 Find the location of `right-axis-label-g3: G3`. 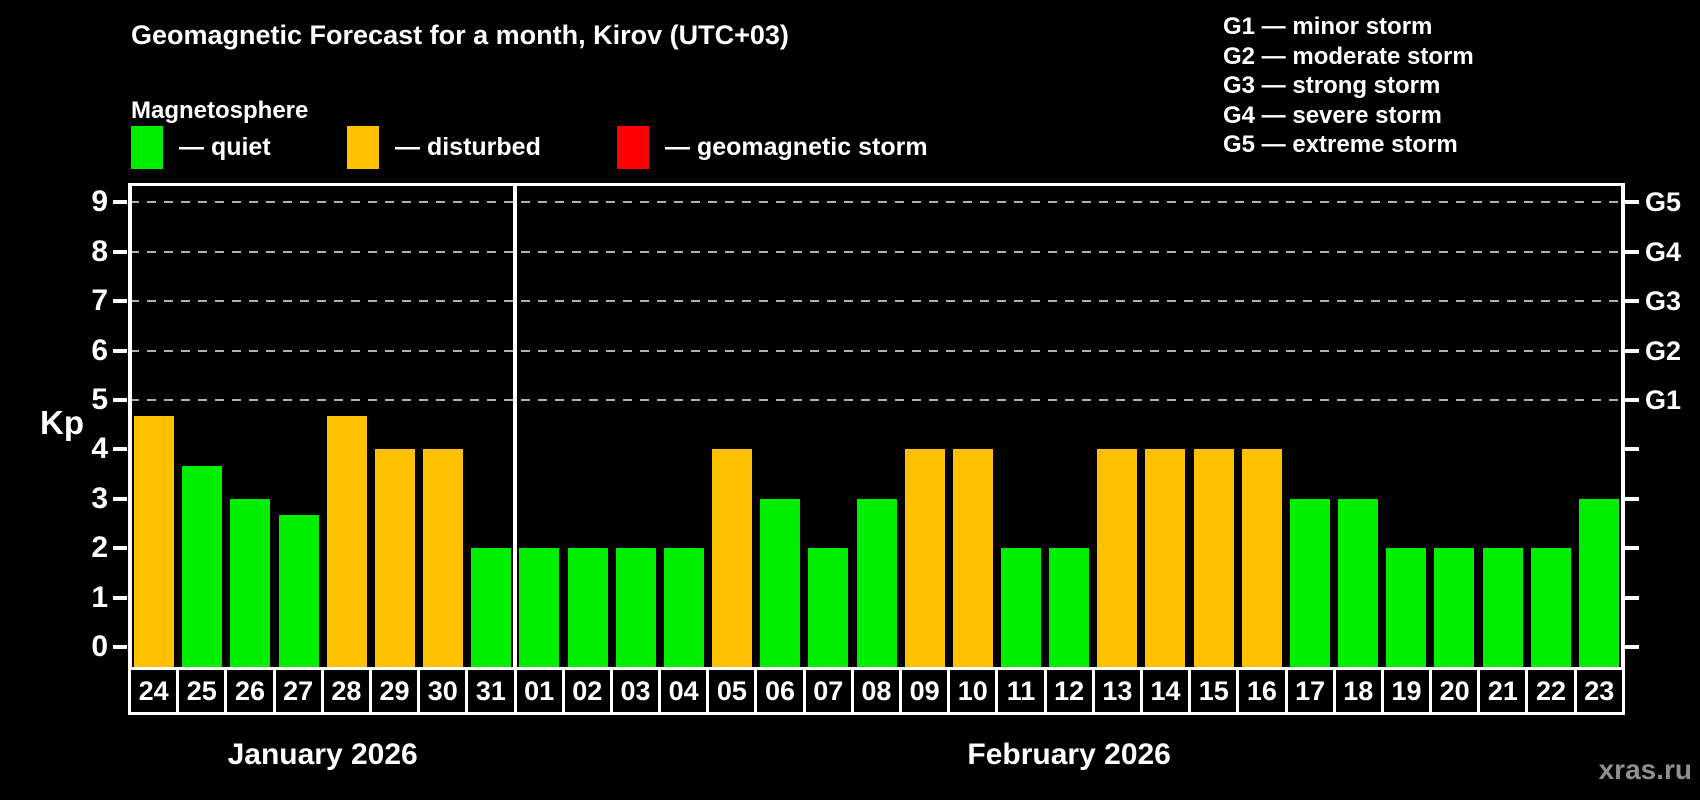

right-axis-label-g3: G3 is located at coordinates (1663, 301).